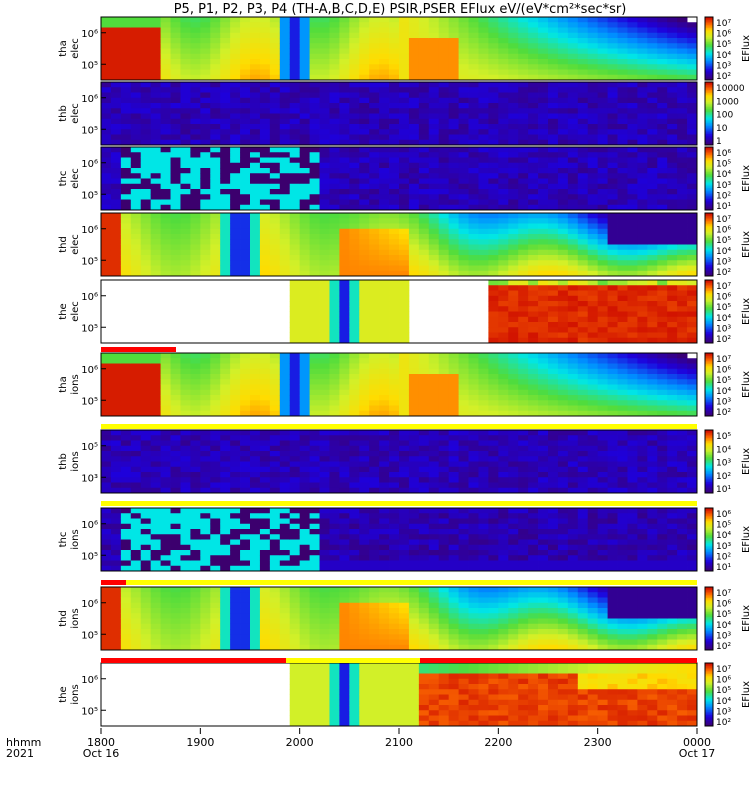  I want to click on colorbar-tick-label: 10⁴, so click(723, 56).